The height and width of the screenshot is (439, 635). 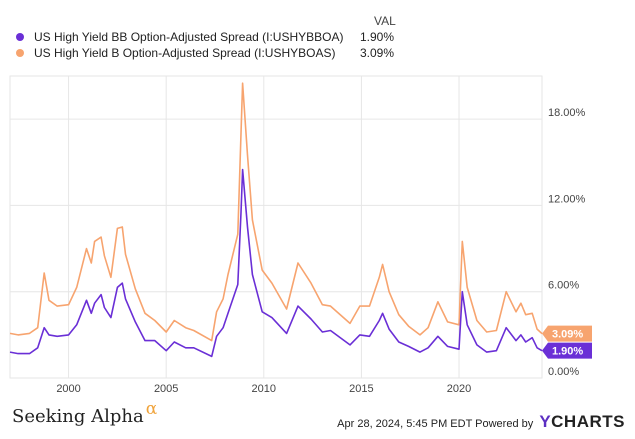 What do you see at coordinates (361, 389) in the screenshot?
I see `x-tick-label: 2015` at bounding box center [361, 389].